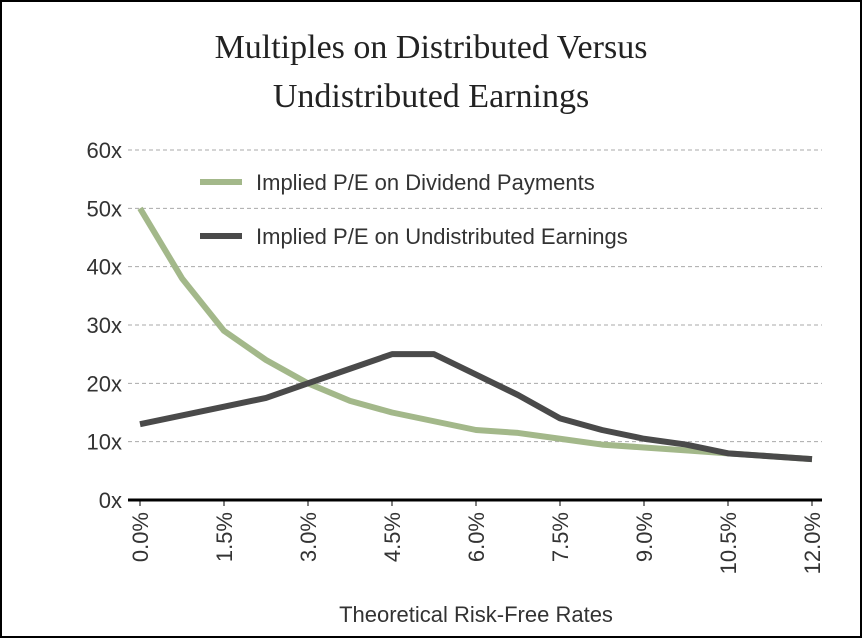  What do you see at coordinates (104, 383) in the screenshot?
I see `y-tick-label: 20x` at bounding box center [104, 383].